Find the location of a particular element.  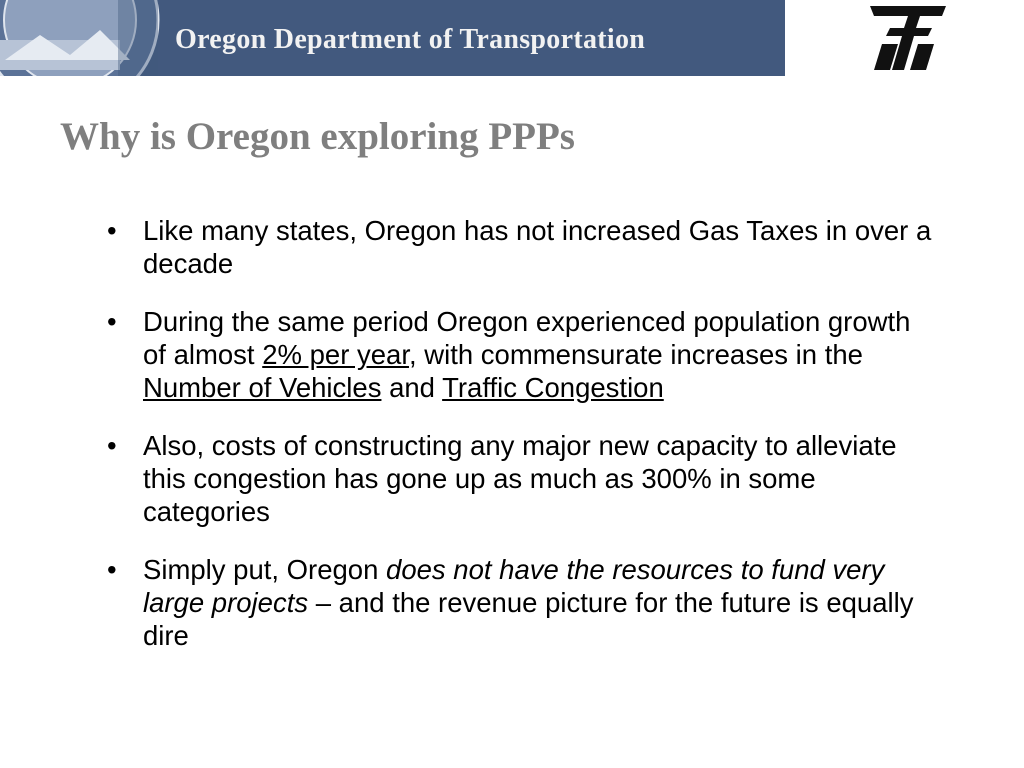

underlined-text: Traffic Congestion is located at coordinates (553, 387).